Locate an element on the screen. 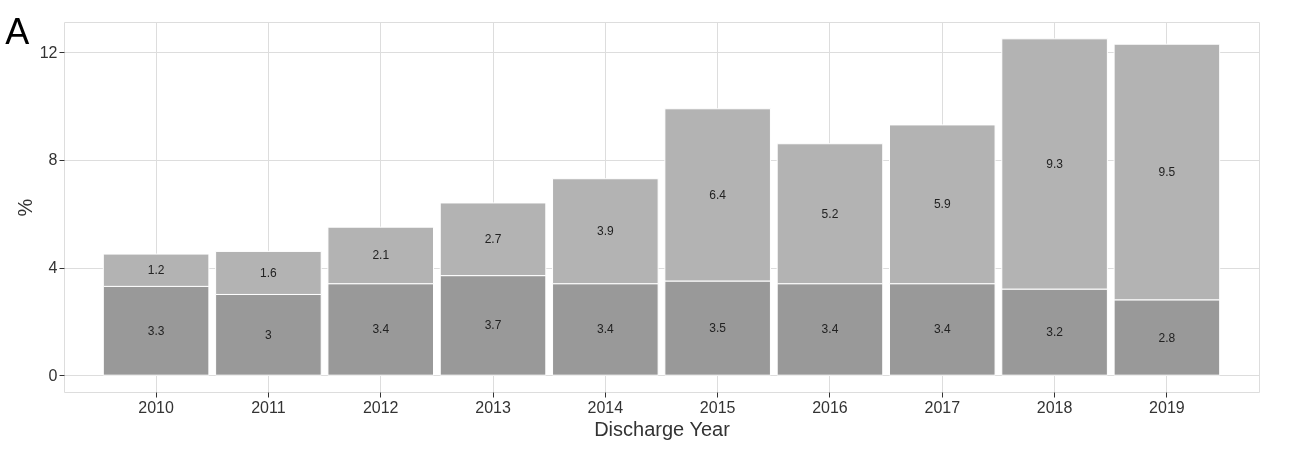 This screenshot has width=1314, height=460. data-label: 1.6 is located at coordinates (269, 272).